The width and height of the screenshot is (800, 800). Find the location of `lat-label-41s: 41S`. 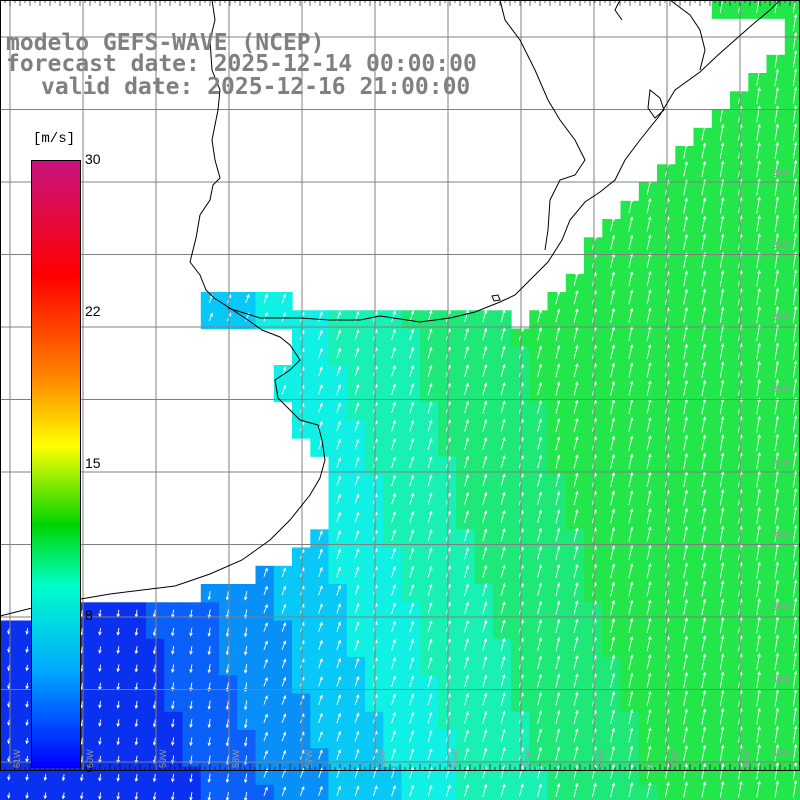

lat-label-41s: 41S is located at coordinates (781, 753).